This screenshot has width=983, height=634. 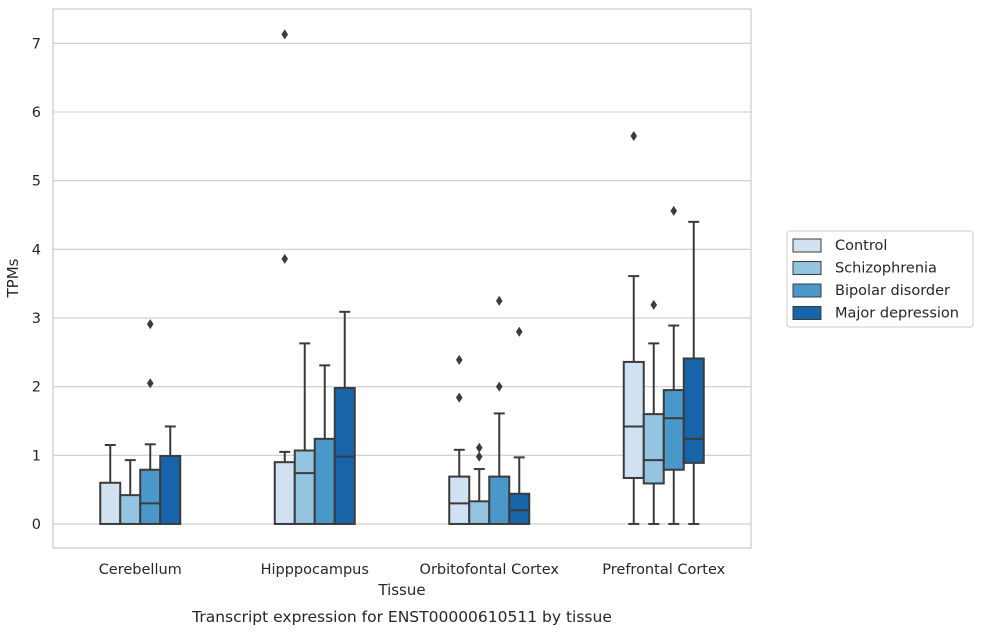 I want to click on x-axis-label: Tissue, so click(x=401, y=590).